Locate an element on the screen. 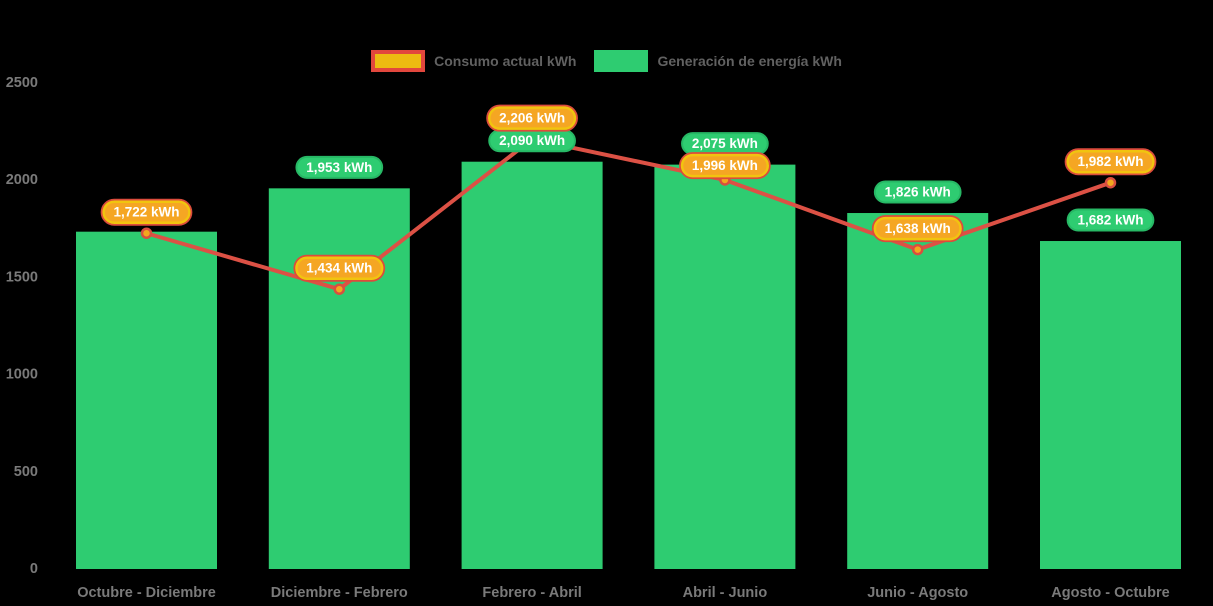  value-badge-generation: 1,826 kWh is located at coordinates (917, 192).